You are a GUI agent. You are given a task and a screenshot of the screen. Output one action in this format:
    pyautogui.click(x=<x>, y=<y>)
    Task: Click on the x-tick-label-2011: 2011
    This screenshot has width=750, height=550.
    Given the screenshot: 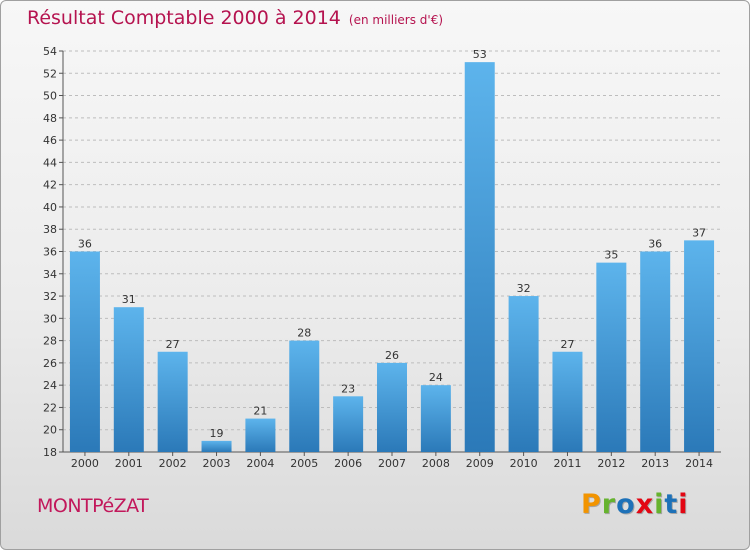 What is the action you would take?
    pyautogui.click(x=567, y=463)
    